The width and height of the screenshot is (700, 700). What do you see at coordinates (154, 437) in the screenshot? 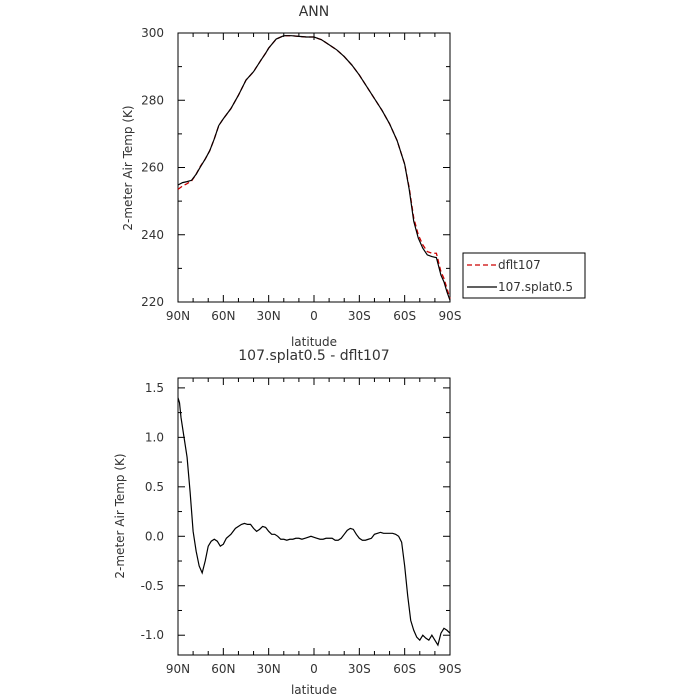
I see `bottom-y-tick-label: 1.0` at bounding box center [154, 437].